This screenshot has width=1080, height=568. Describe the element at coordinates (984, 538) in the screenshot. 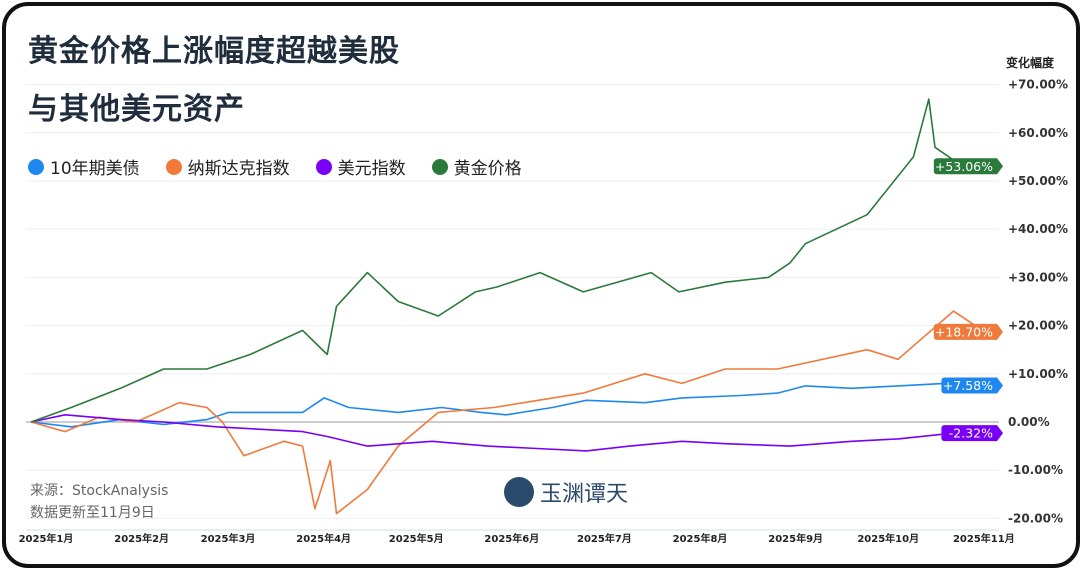

I see `x-tick-label: 2025年11月` at that location.